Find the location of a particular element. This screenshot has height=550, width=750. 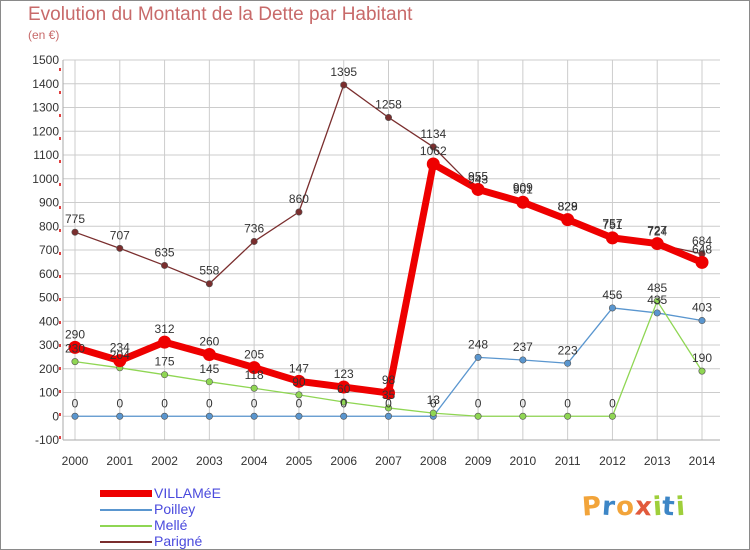

data-label: 635 is located at coordinates (165, 252).